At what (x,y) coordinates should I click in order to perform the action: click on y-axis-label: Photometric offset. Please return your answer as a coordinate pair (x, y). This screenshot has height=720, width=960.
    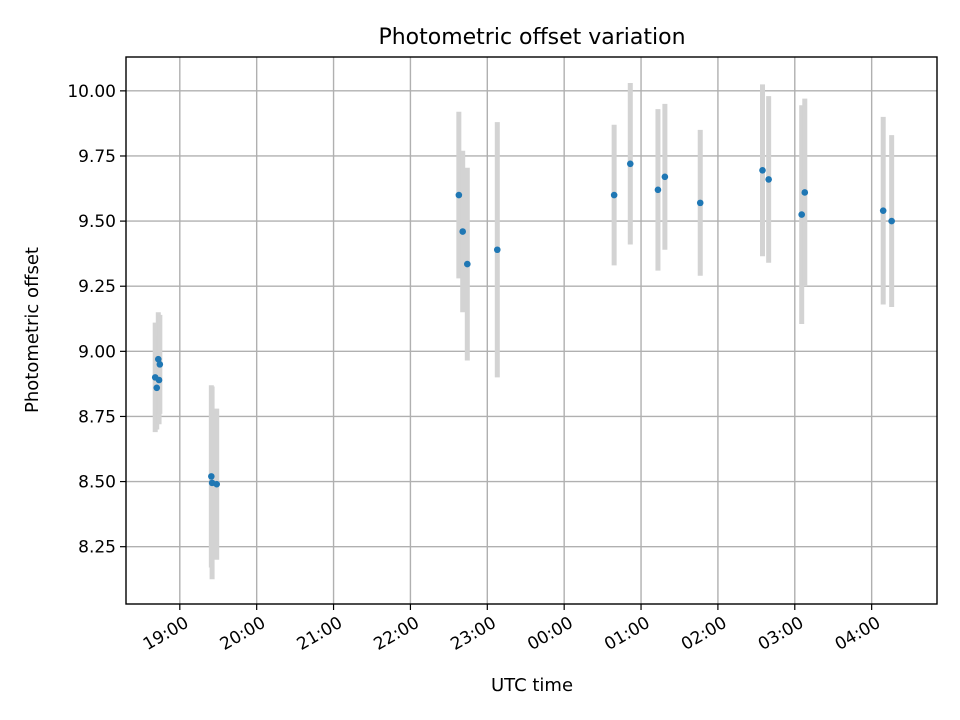
    Looking at the image, I should click on (32, 330).